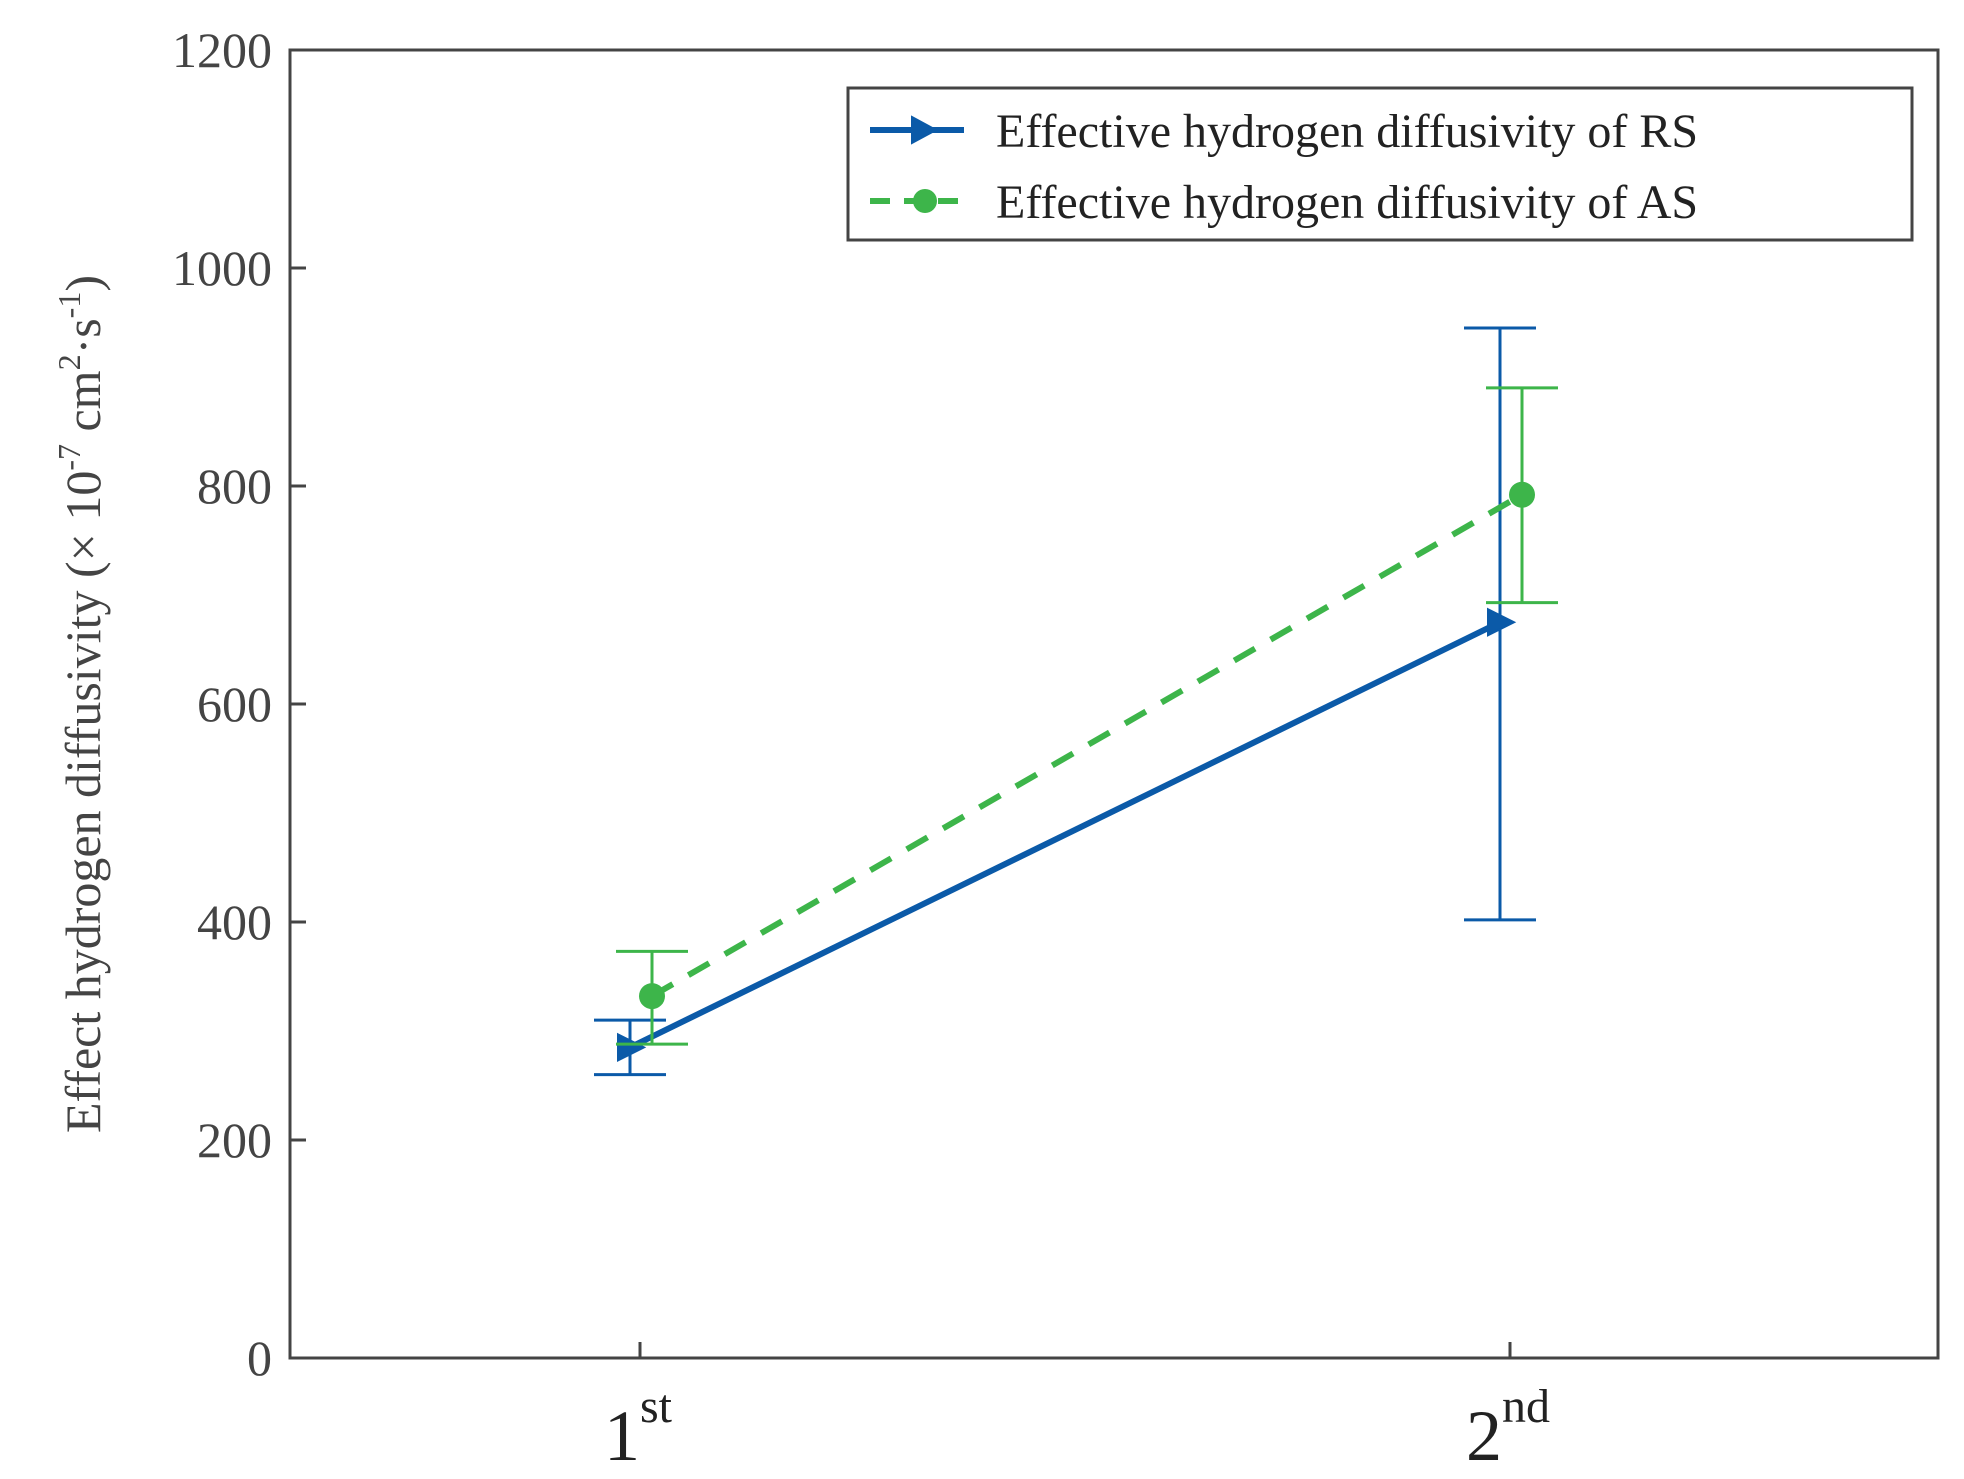 The width and height of the screenshot is (1964, 1479). Describe the element at coordinates (1077, 1409) in the screenshot. I see `x-axis-categories: 1st 2nd` at that location.